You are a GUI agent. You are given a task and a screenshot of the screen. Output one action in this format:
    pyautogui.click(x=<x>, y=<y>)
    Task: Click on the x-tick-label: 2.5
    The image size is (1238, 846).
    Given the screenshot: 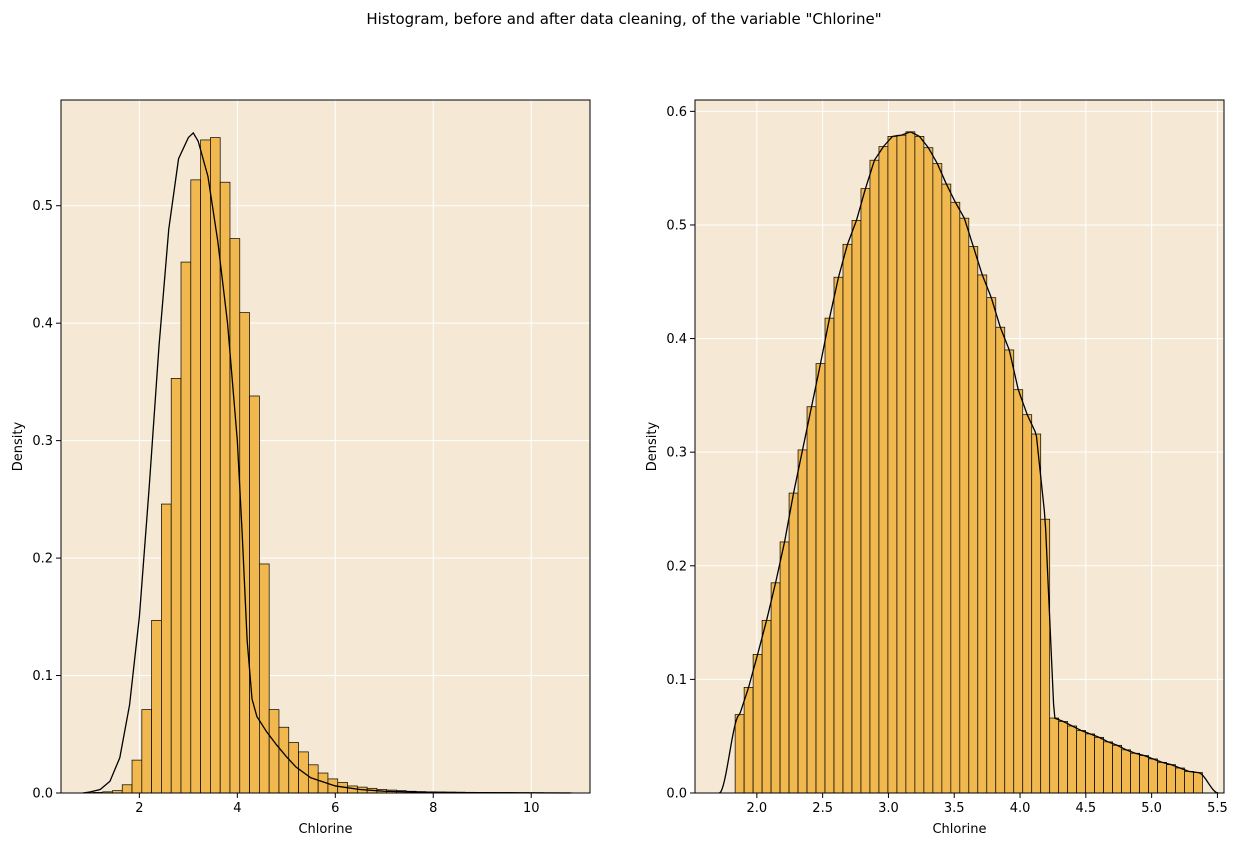 What is the action you would take?
    pyautogui.click(x=822, y=808)
    